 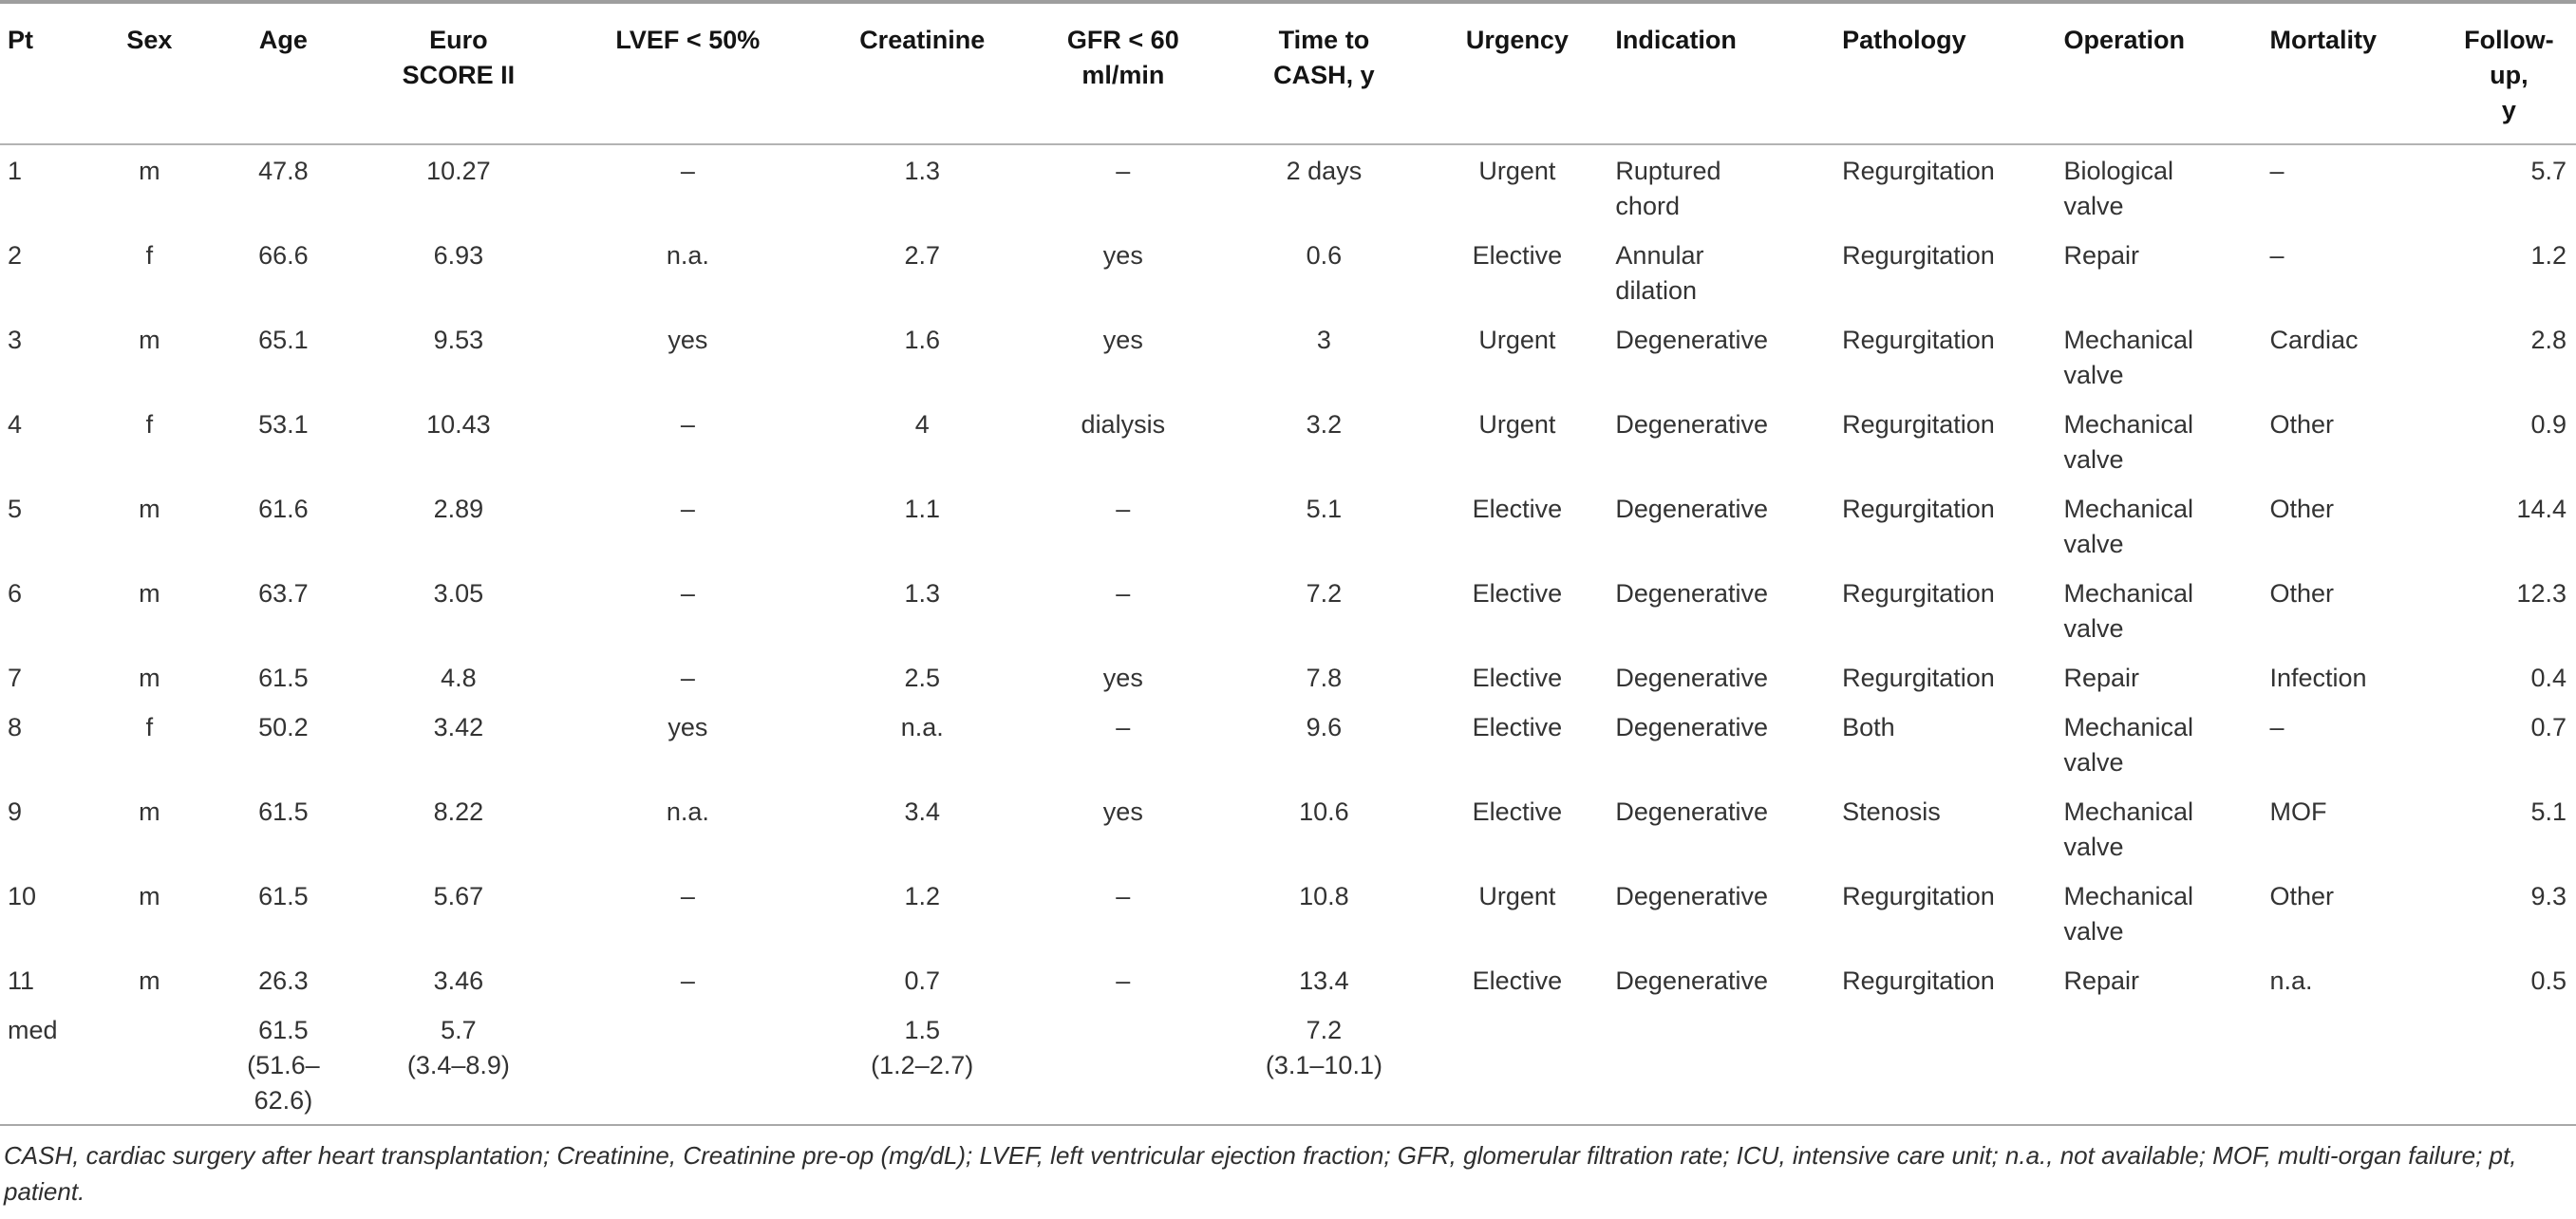 What do you see at coordinates (1323, 340) in the screenshot?
I see `table-cell: 3` at bounding box center [1323, 340].